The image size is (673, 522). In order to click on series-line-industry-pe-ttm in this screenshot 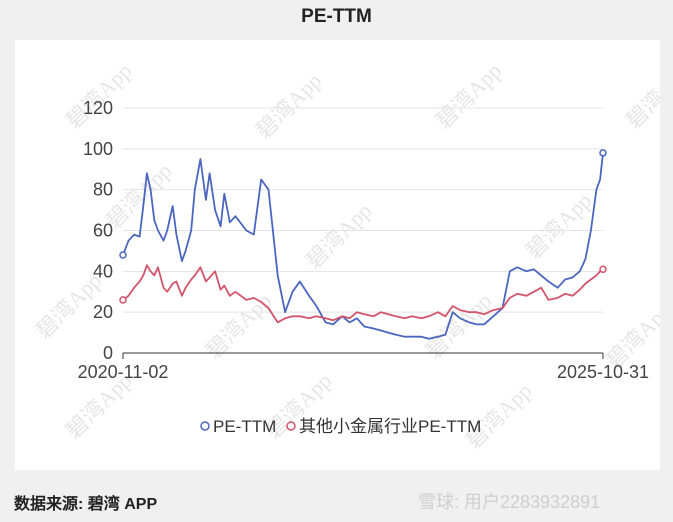, I will do `click(363, 294)`.